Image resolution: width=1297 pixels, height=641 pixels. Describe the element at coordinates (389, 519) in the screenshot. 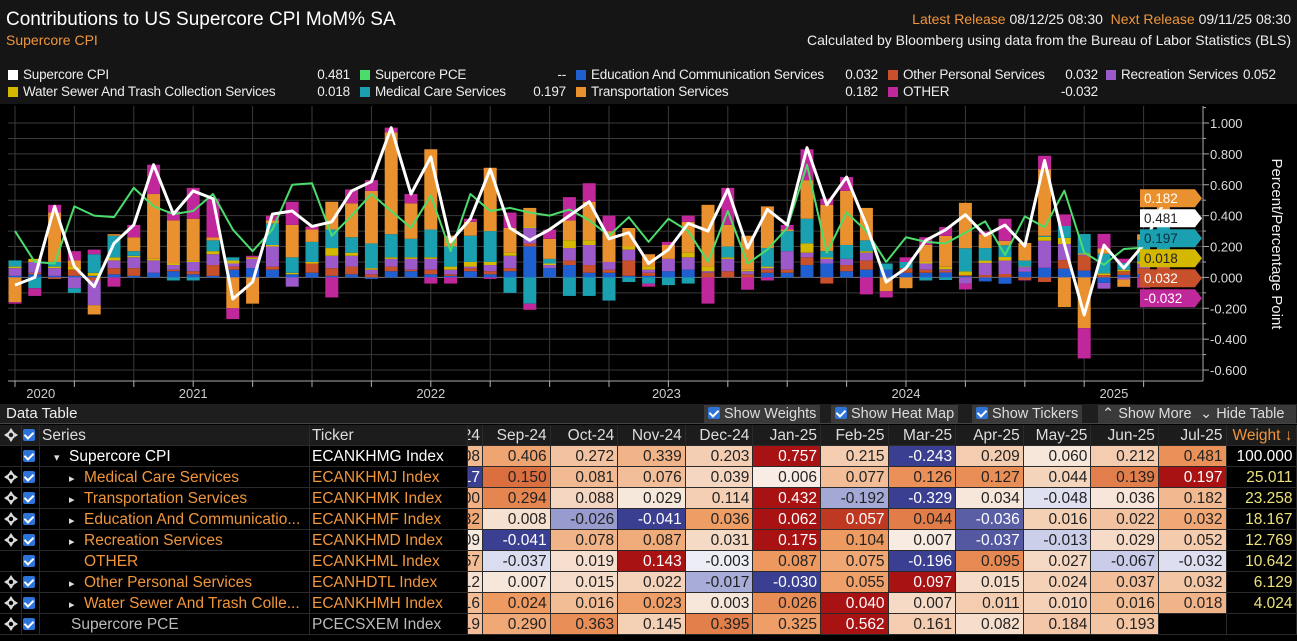

I see `ticker-education-and-communicatio: ECANKHMF Index` at that location.